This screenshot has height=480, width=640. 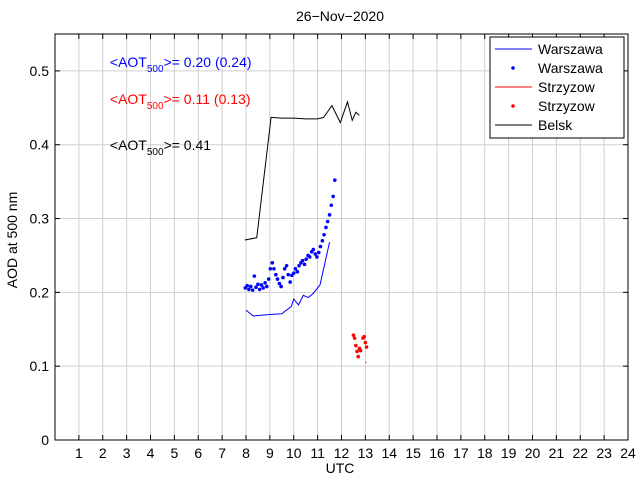 I want to click on y-tick-label: 0.5, so click(x=40, y=71).